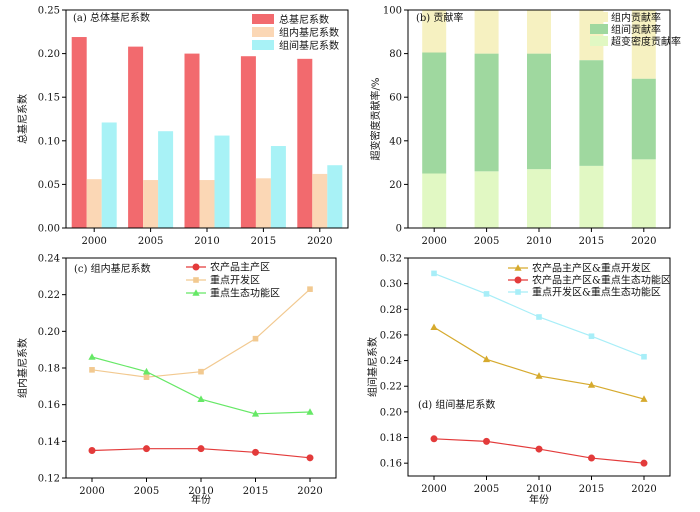 Image resolution: width=700 pixels, height=512 pixels. Describe the element at coordinates (539, 111) in the screenshot. I see `bar-组间贡献率-2010` at that location.